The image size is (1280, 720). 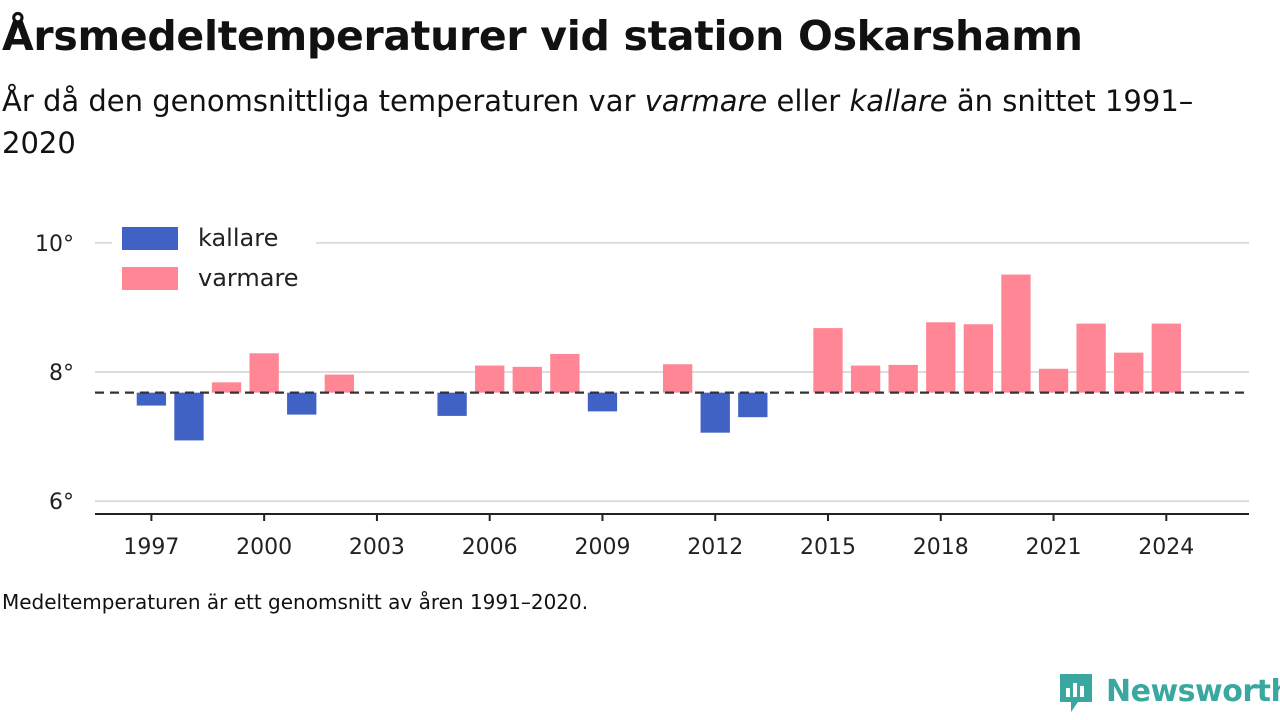 I want to click on legend-label-colder: kallare, so click(x=238, y=238).